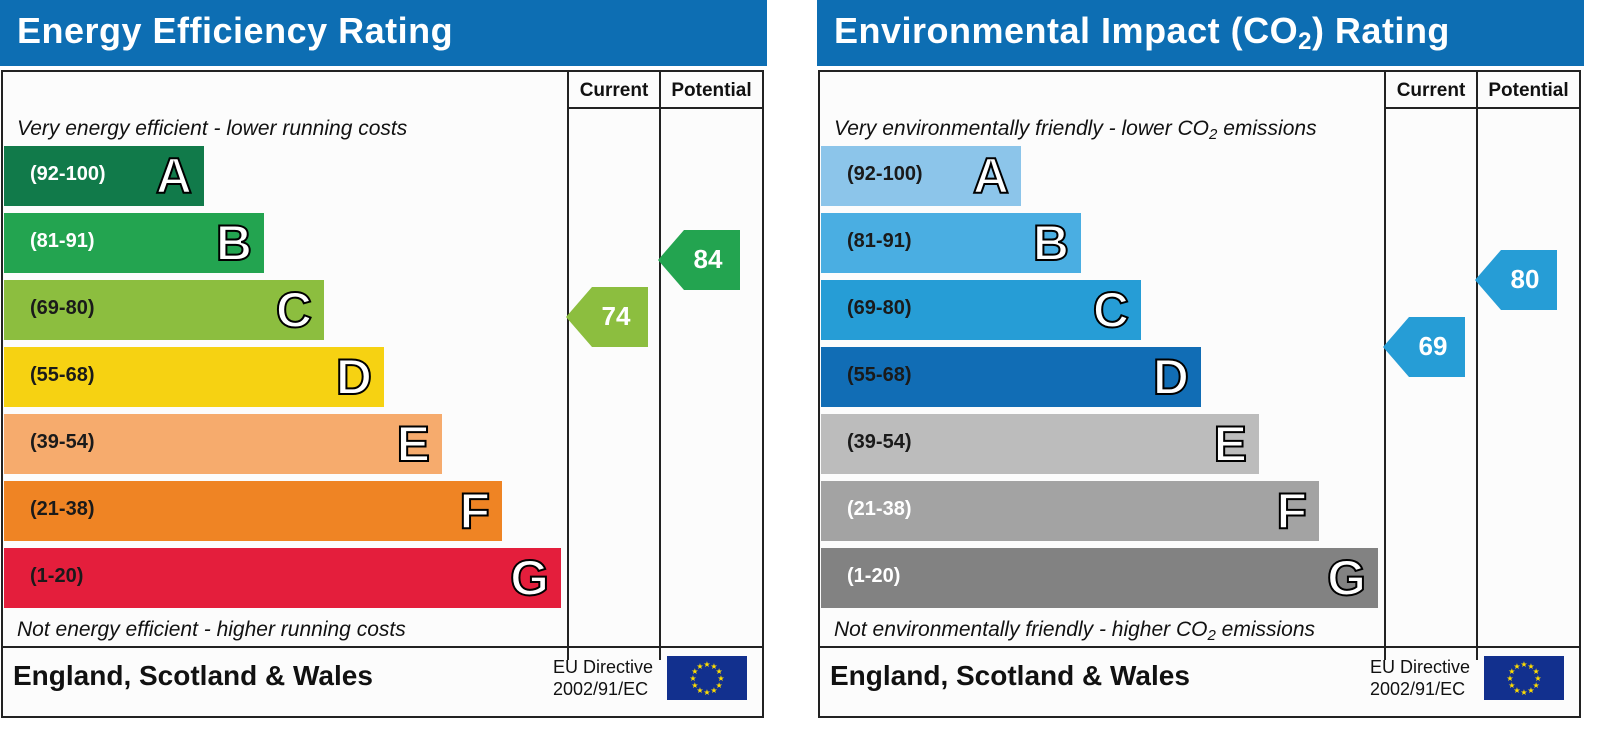  I want to click on rating-band-a: (92-100) A, so click(921, 176).